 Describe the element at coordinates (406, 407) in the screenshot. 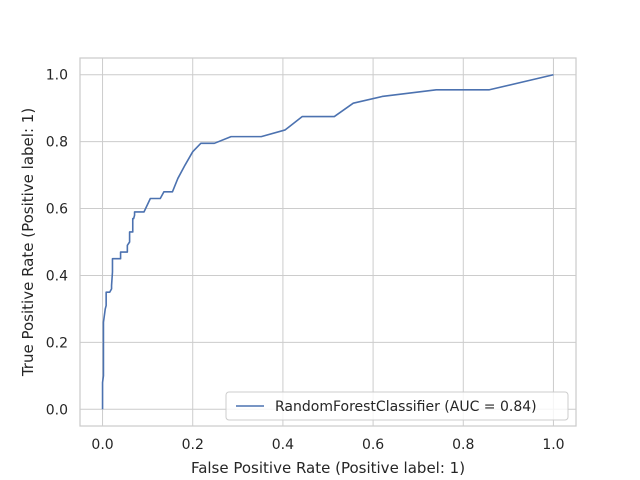

I see `legend-label: RandomForestClassifier (AUC = 0.84)` at that location.